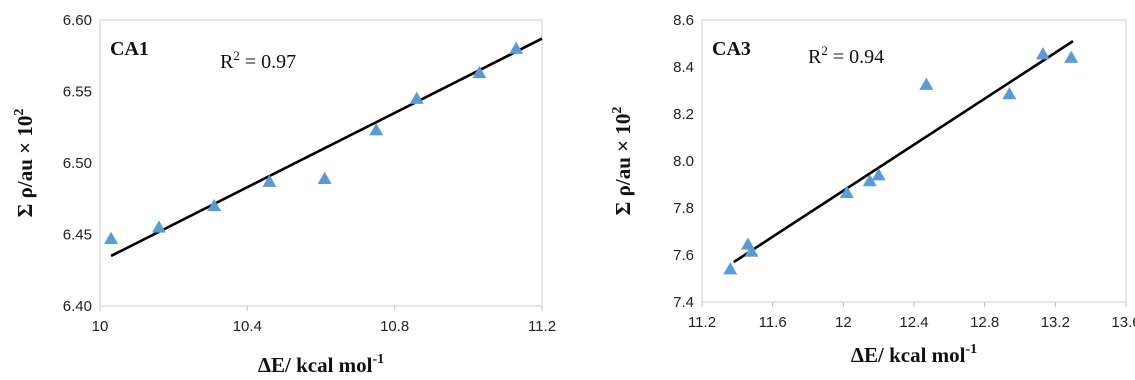 This screenshot has height=380, width=1135. I want to click on ca1-r2-annotation: R2 = 0.97, so click(258, 60).